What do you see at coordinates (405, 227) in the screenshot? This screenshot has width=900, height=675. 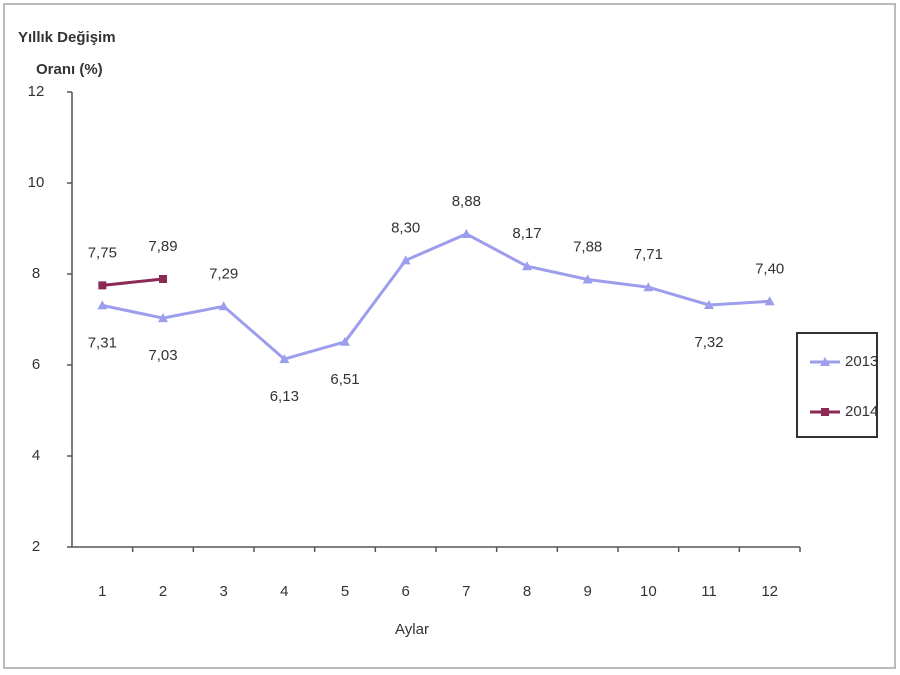 I see `data-label: 8,30` at bounding box center [405, 227].